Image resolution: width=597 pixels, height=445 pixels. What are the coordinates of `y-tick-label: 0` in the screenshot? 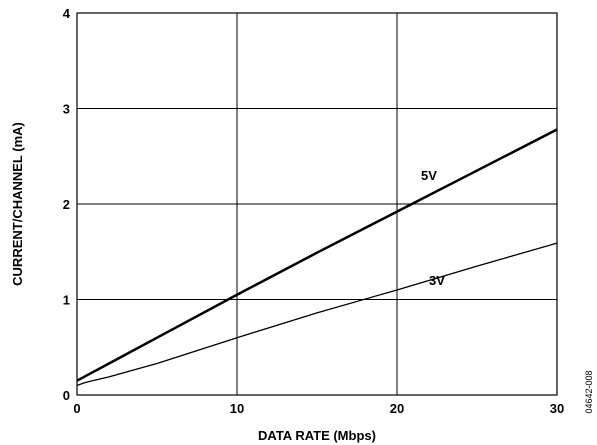 It's located at (66, 395).